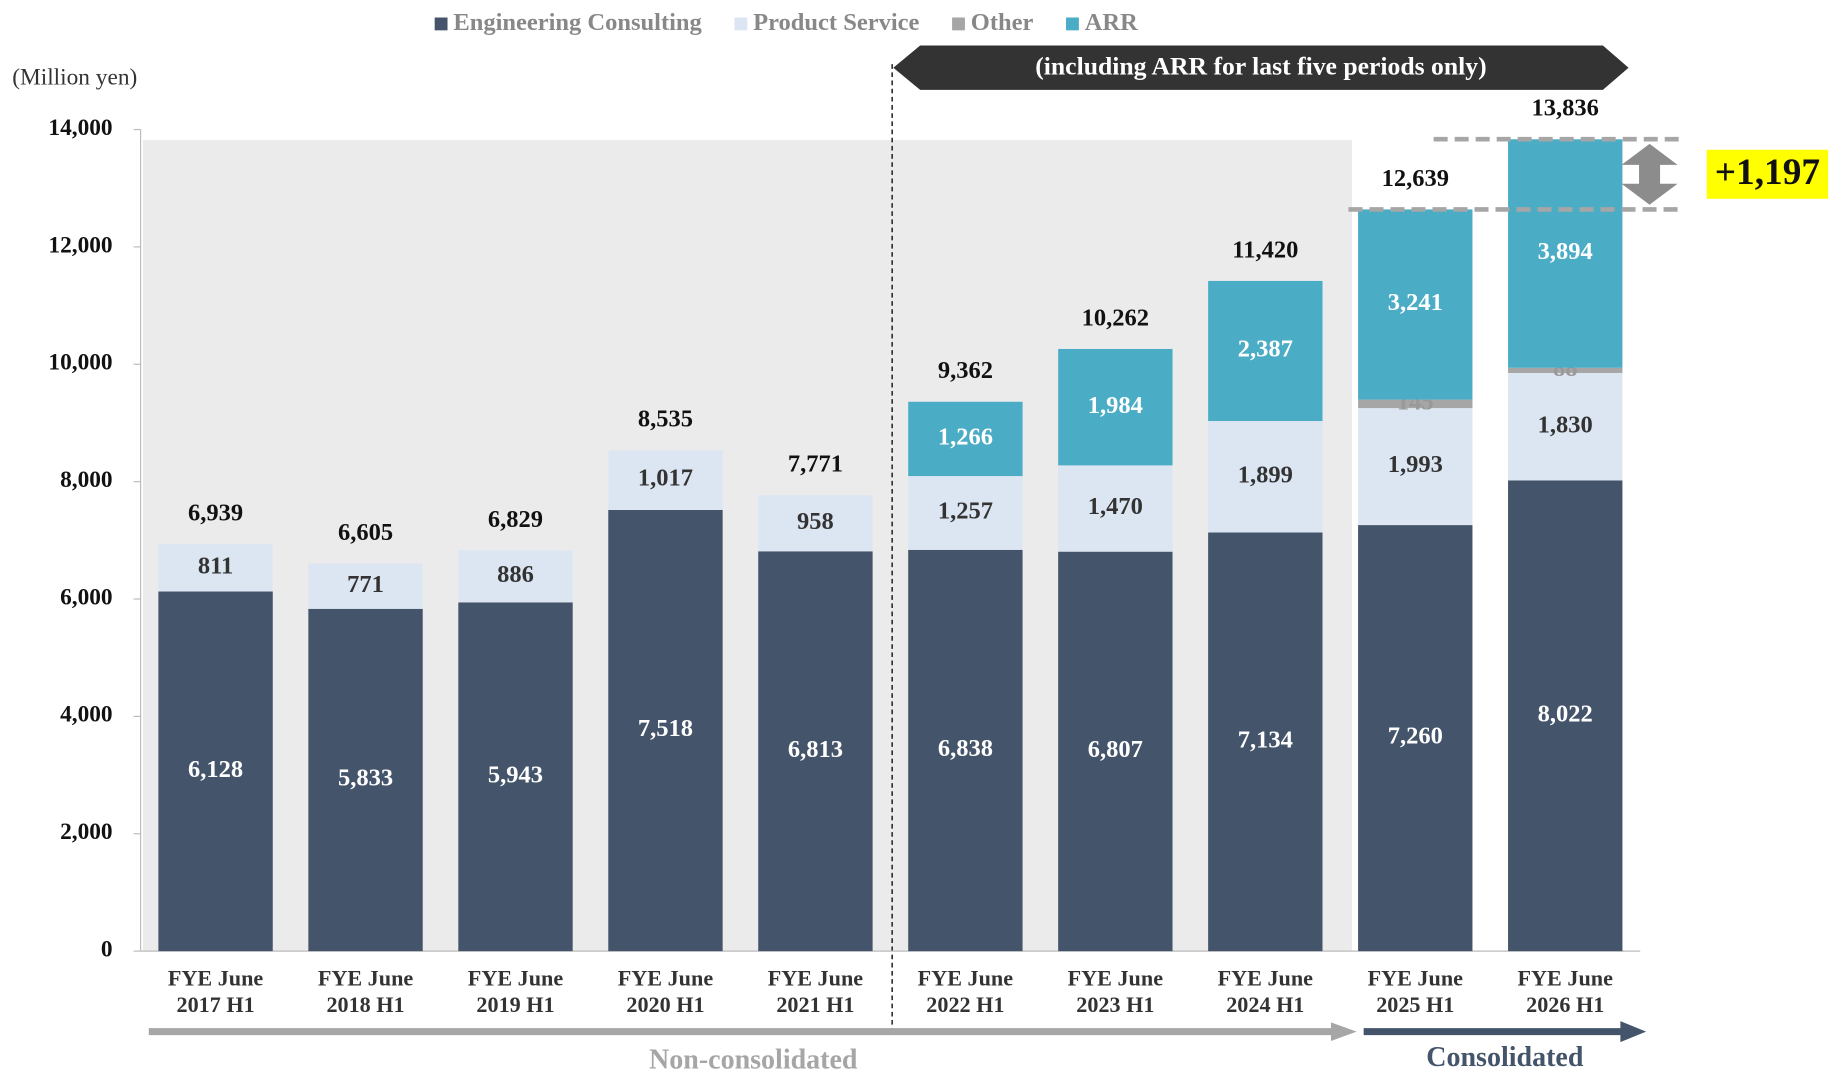  I want to click on value-label: 958, so click(815, 521).